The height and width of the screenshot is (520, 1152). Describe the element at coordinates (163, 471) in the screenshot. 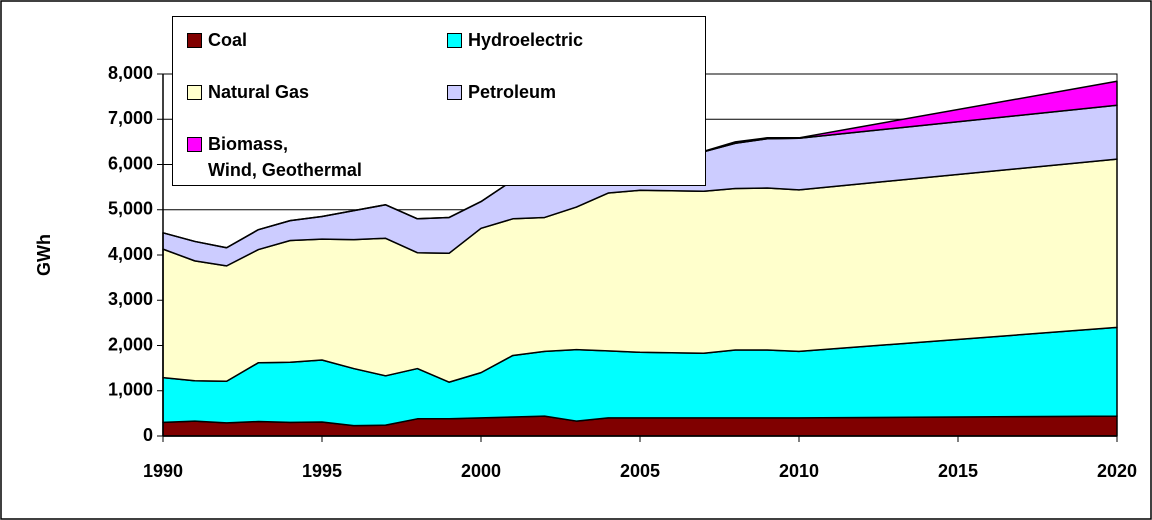

I see `x-tick-label: 1990` at that location.